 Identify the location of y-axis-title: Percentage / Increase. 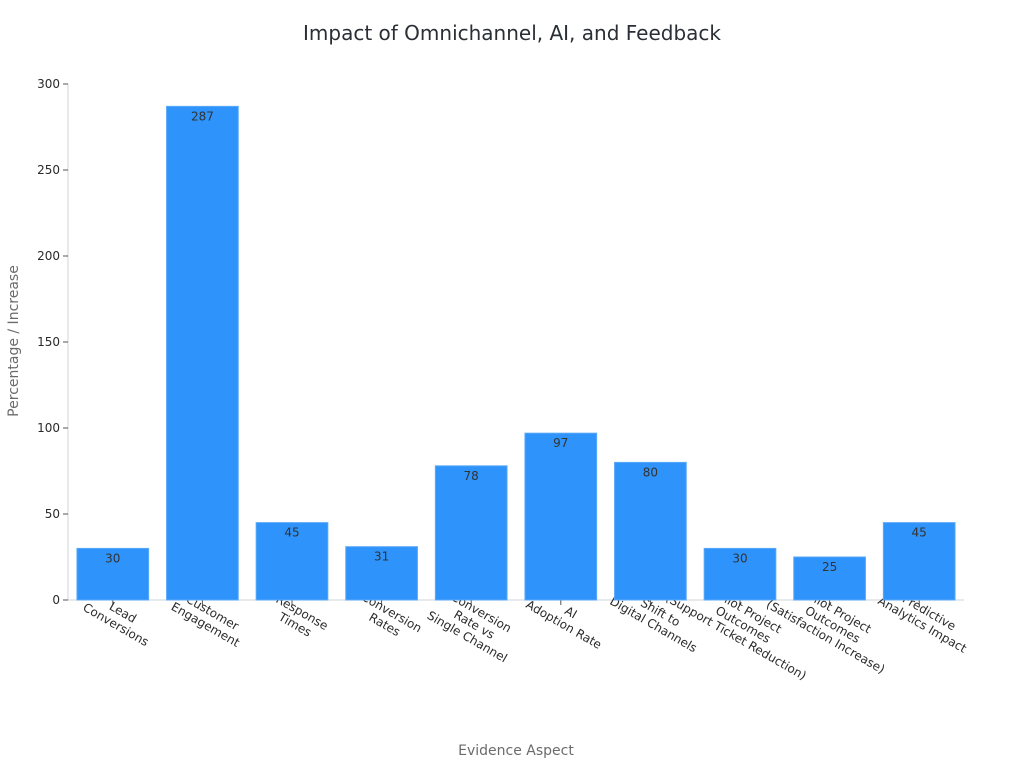
(14, 341).